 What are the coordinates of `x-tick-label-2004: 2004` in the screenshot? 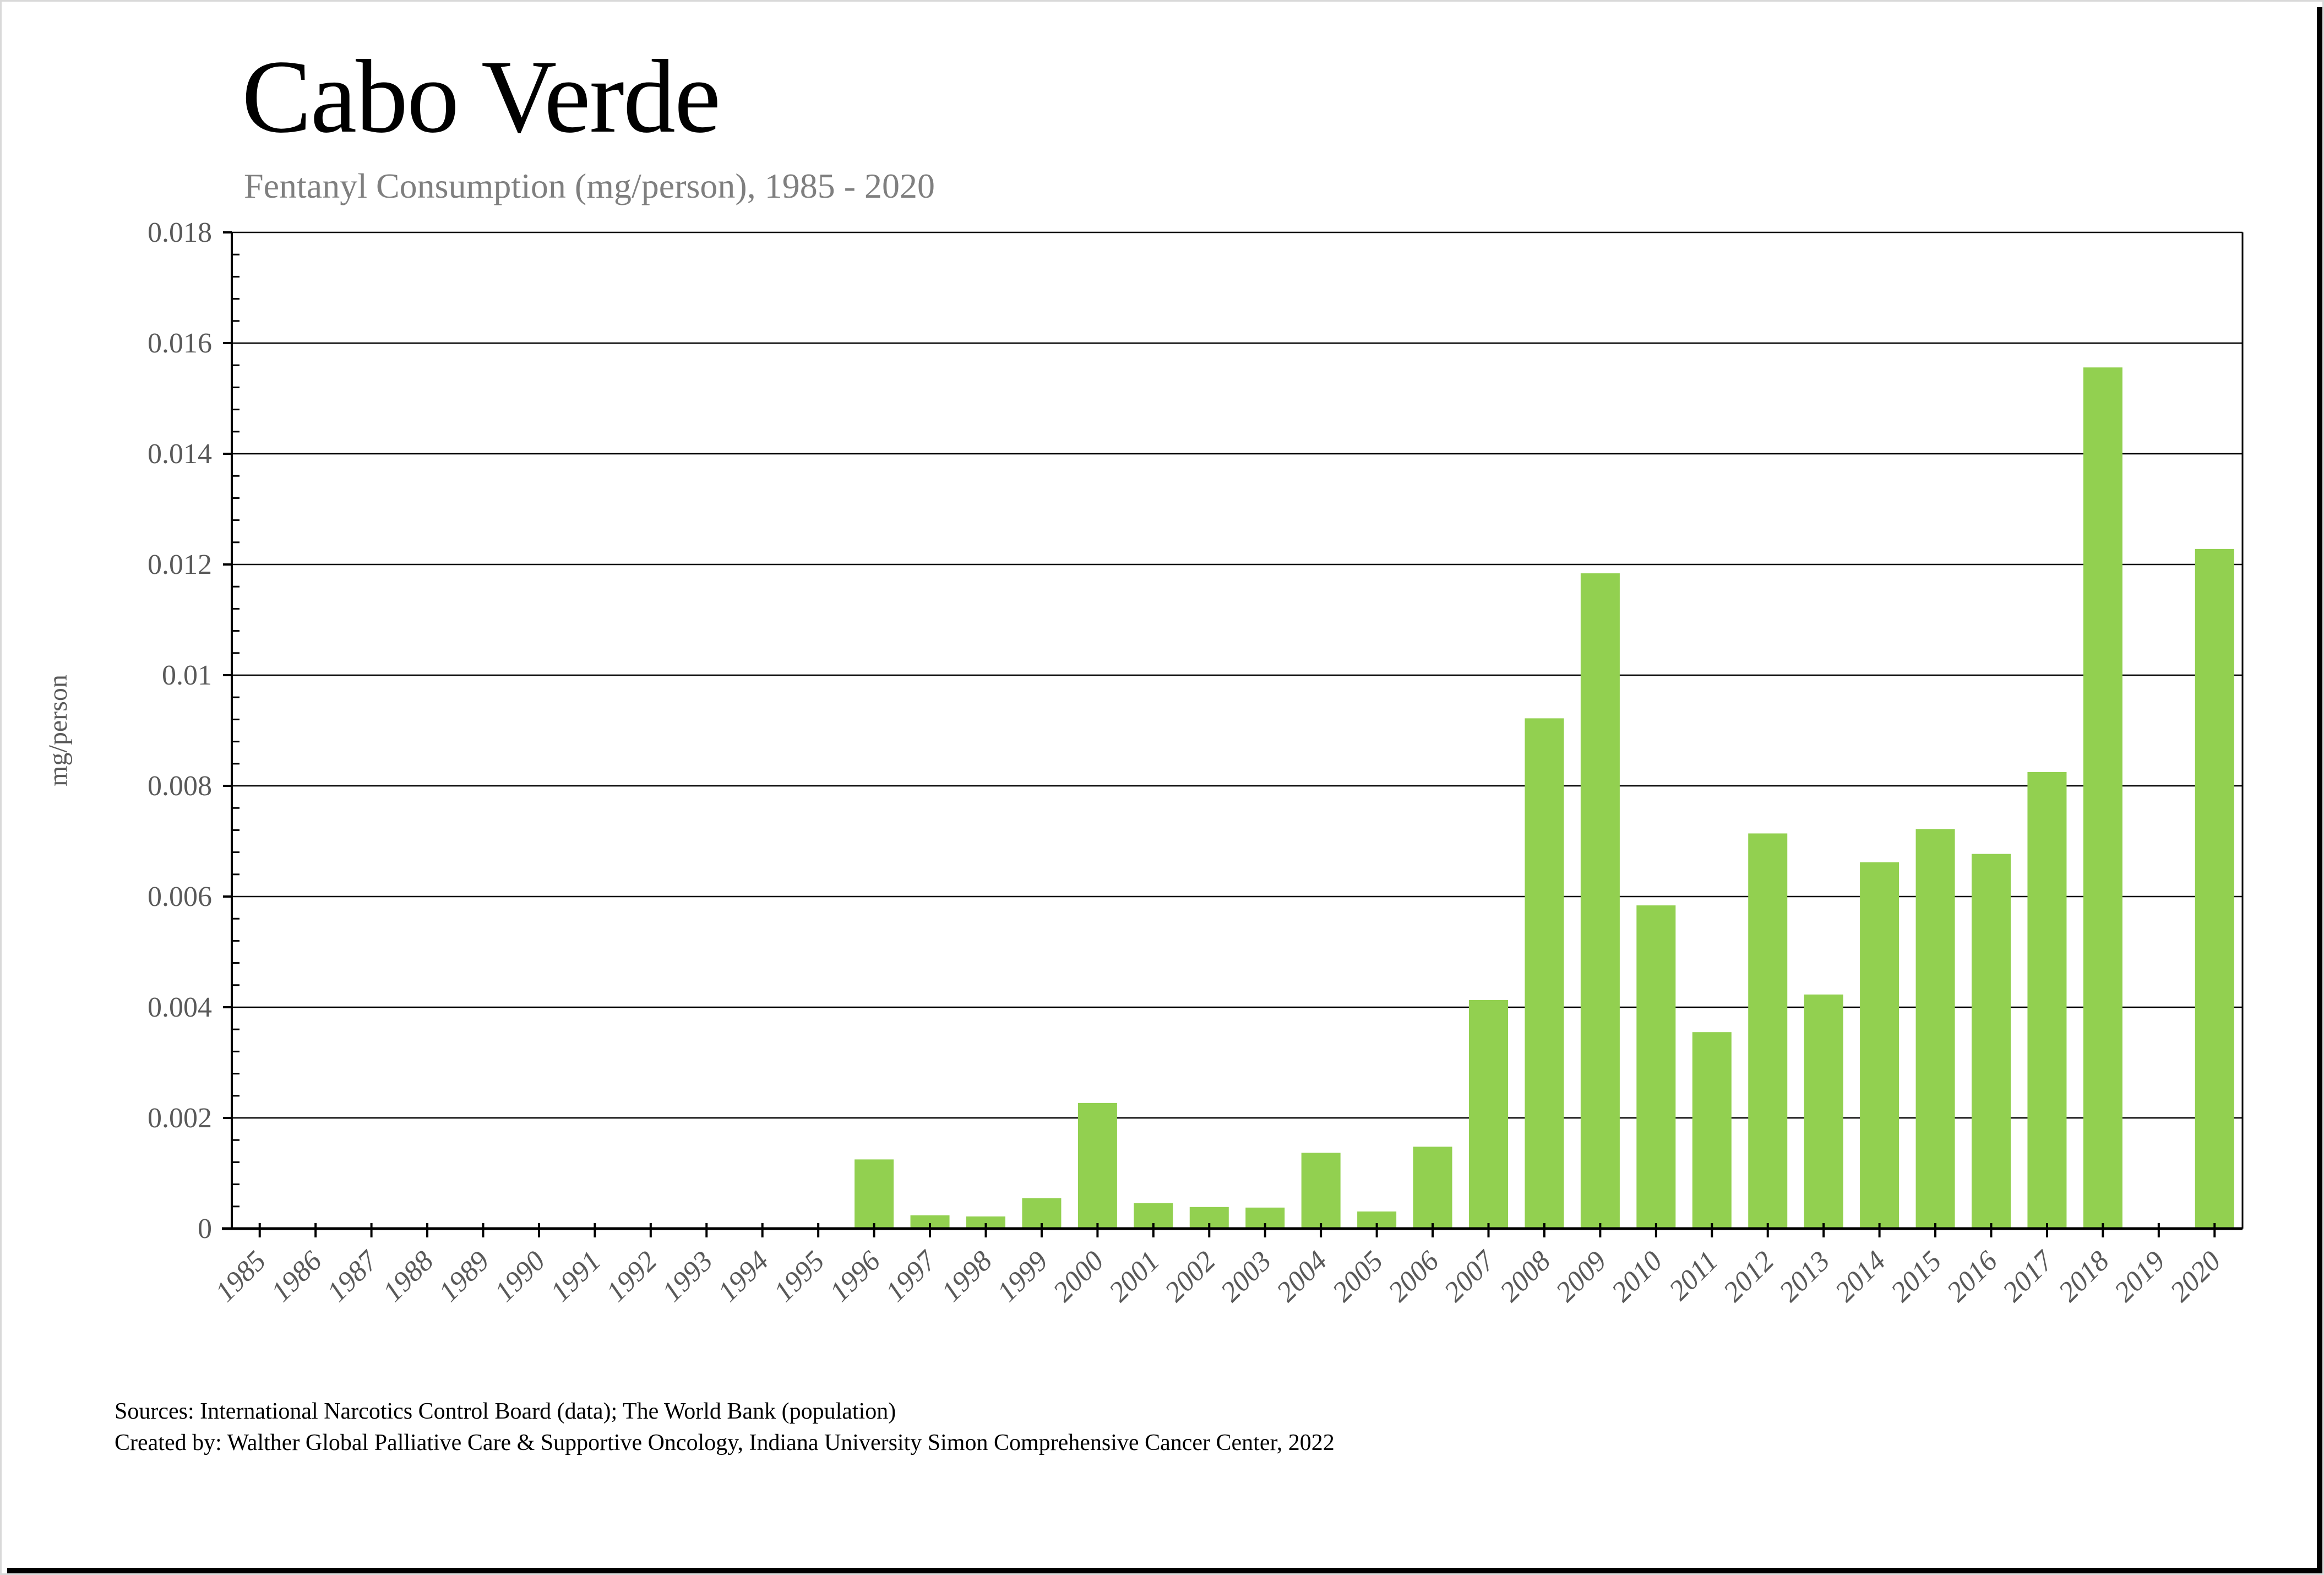 It's located at (1303, 1277).